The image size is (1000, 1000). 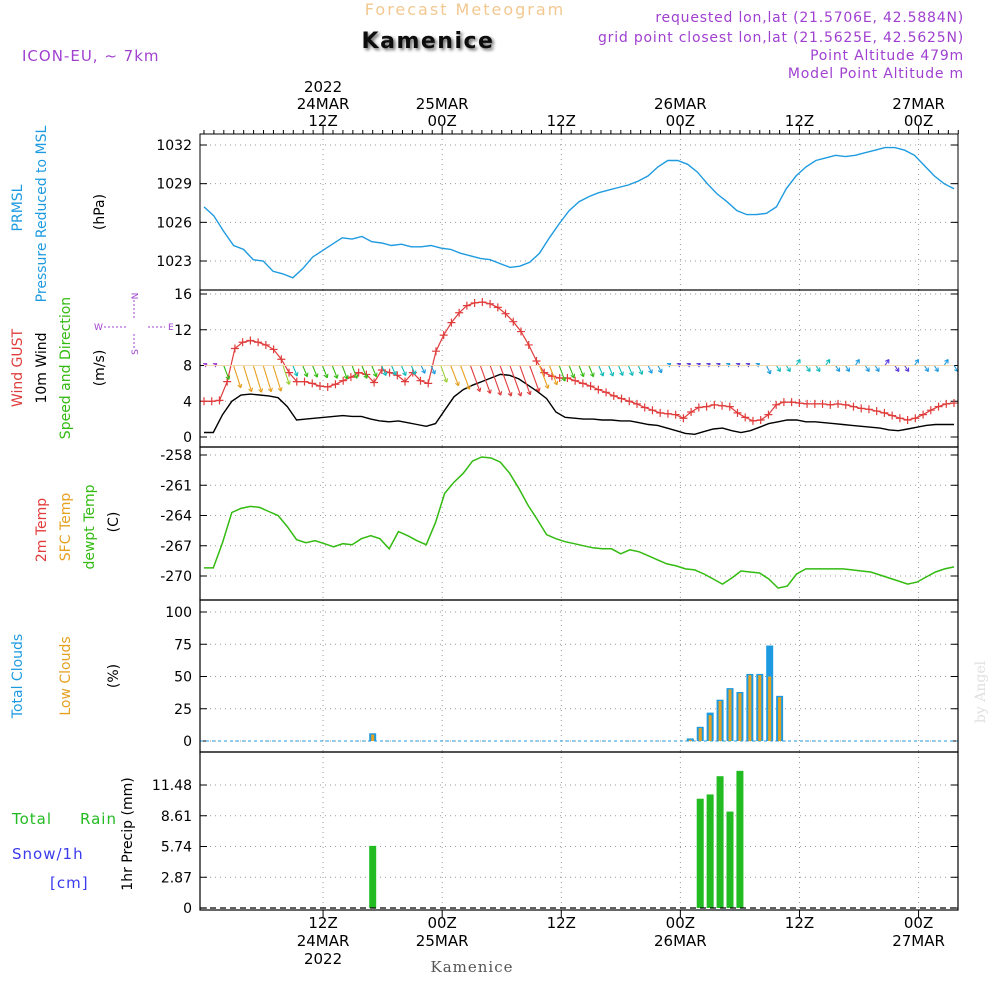 I want to click on wind-unit: (m/s), so click(x=100, y=368).